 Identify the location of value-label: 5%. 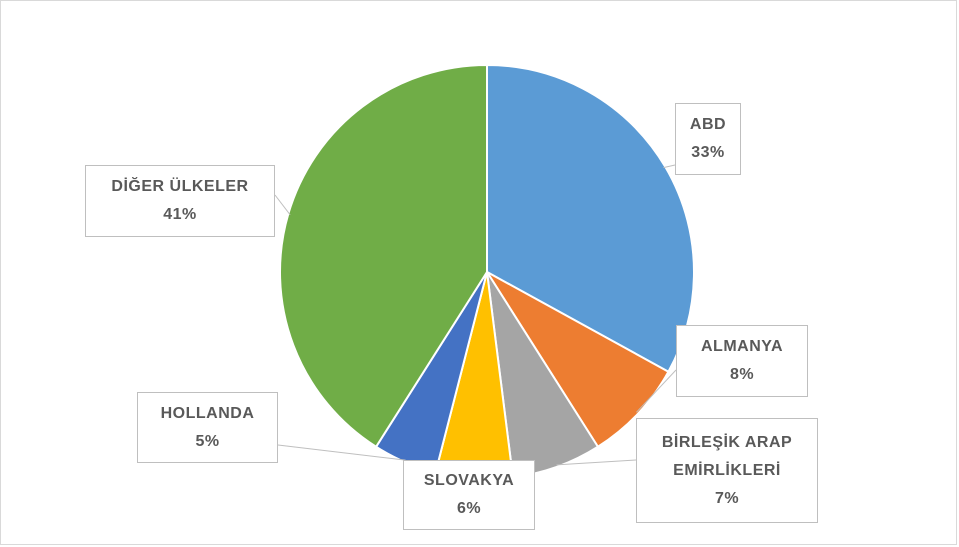
(207, 441).